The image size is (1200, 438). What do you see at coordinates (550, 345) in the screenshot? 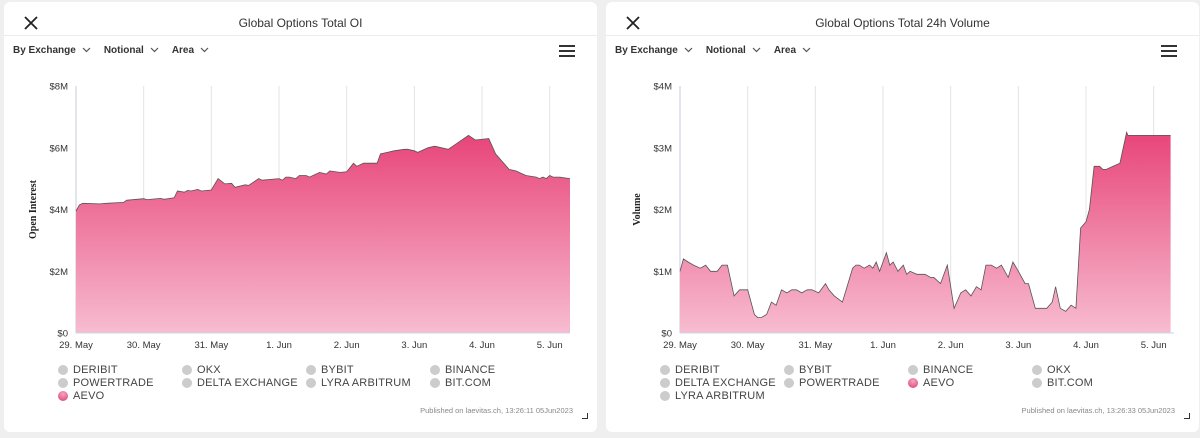
I see `x-tick-label: 5. Jun` at bounding box center [550, 345].